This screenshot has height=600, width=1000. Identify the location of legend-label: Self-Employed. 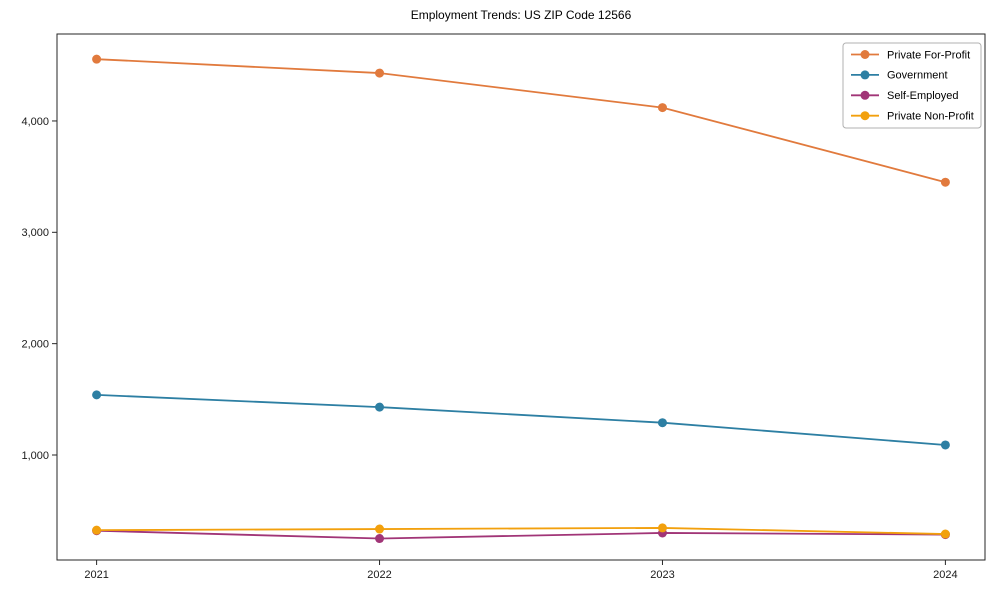
(923, 96).